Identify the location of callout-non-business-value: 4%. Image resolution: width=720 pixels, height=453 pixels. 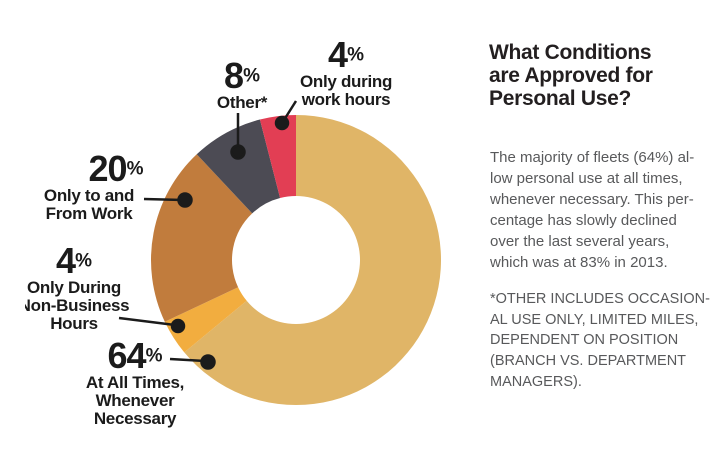
(74, 262).